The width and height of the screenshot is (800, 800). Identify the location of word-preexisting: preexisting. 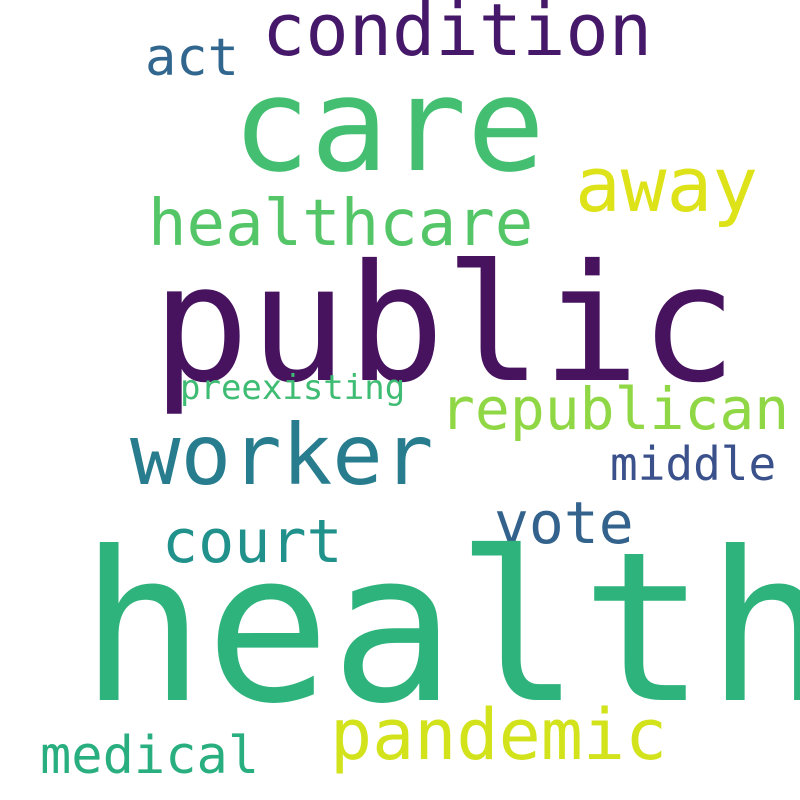
(293, 388).